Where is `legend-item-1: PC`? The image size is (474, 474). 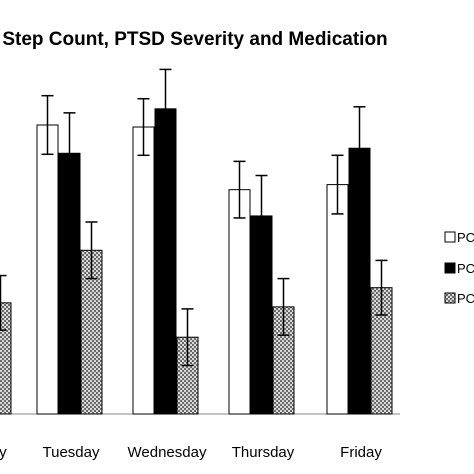
legend-item-1: PC is located at coordinates (459, 237).